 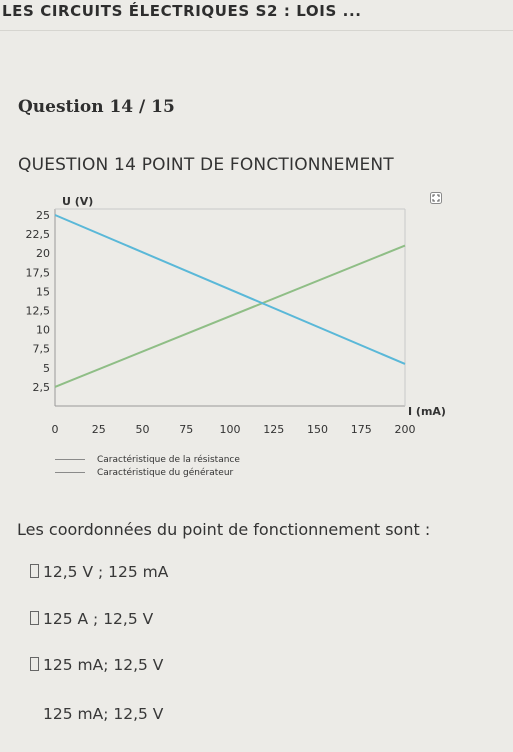 What do you see at coordinates (106, 572) in the screenshot?
I see `answer-option-label: 12,5 V ; 125 mA` at bounding box center [106, 572].